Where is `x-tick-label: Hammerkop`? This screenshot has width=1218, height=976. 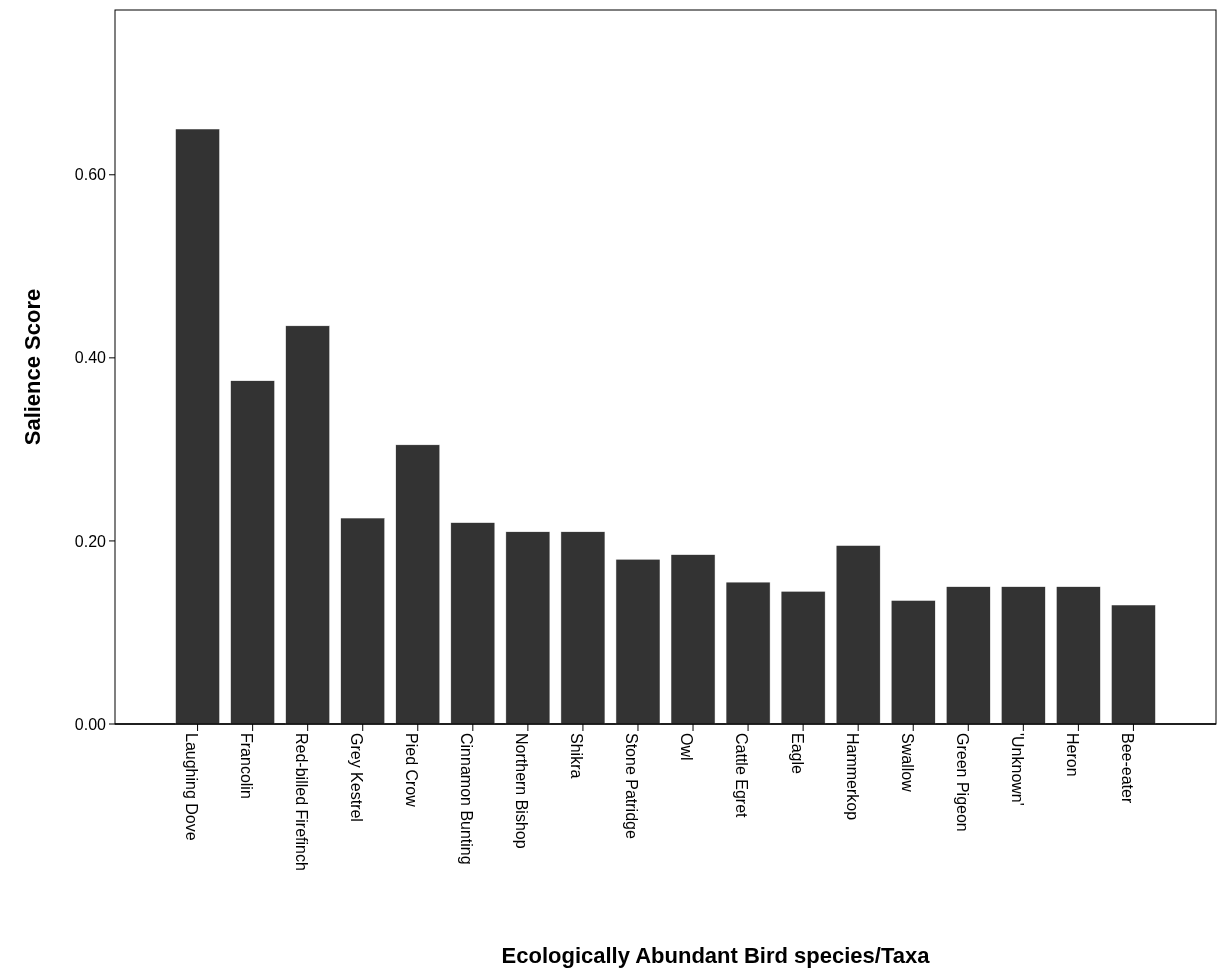
x-tick-label: Hammerkop is located at coordinates (852, 777).